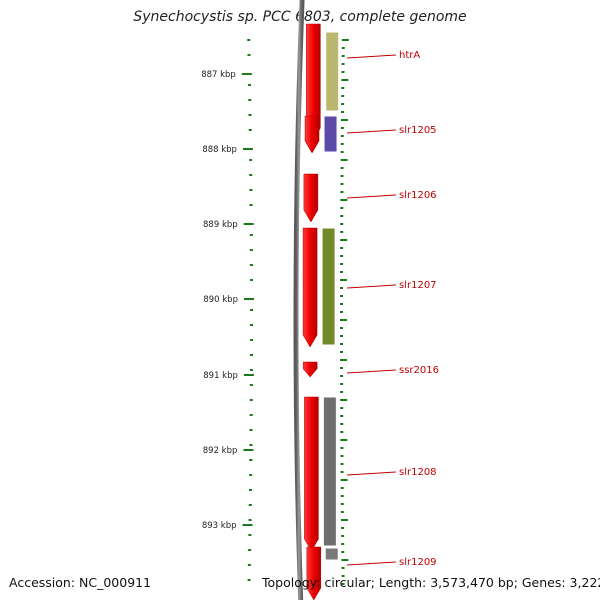 This screenshot has width=600, height=600. I want to click on gene-arrow-slr1207, so click(310, 287).